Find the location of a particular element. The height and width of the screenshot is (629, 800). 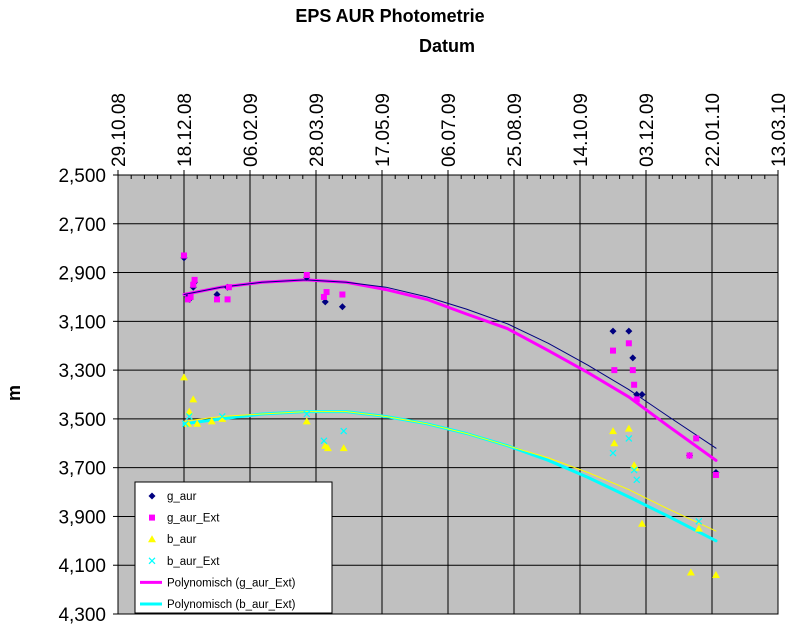

x-tick-label: 06.07.09 is located at coordinates (449, 130).